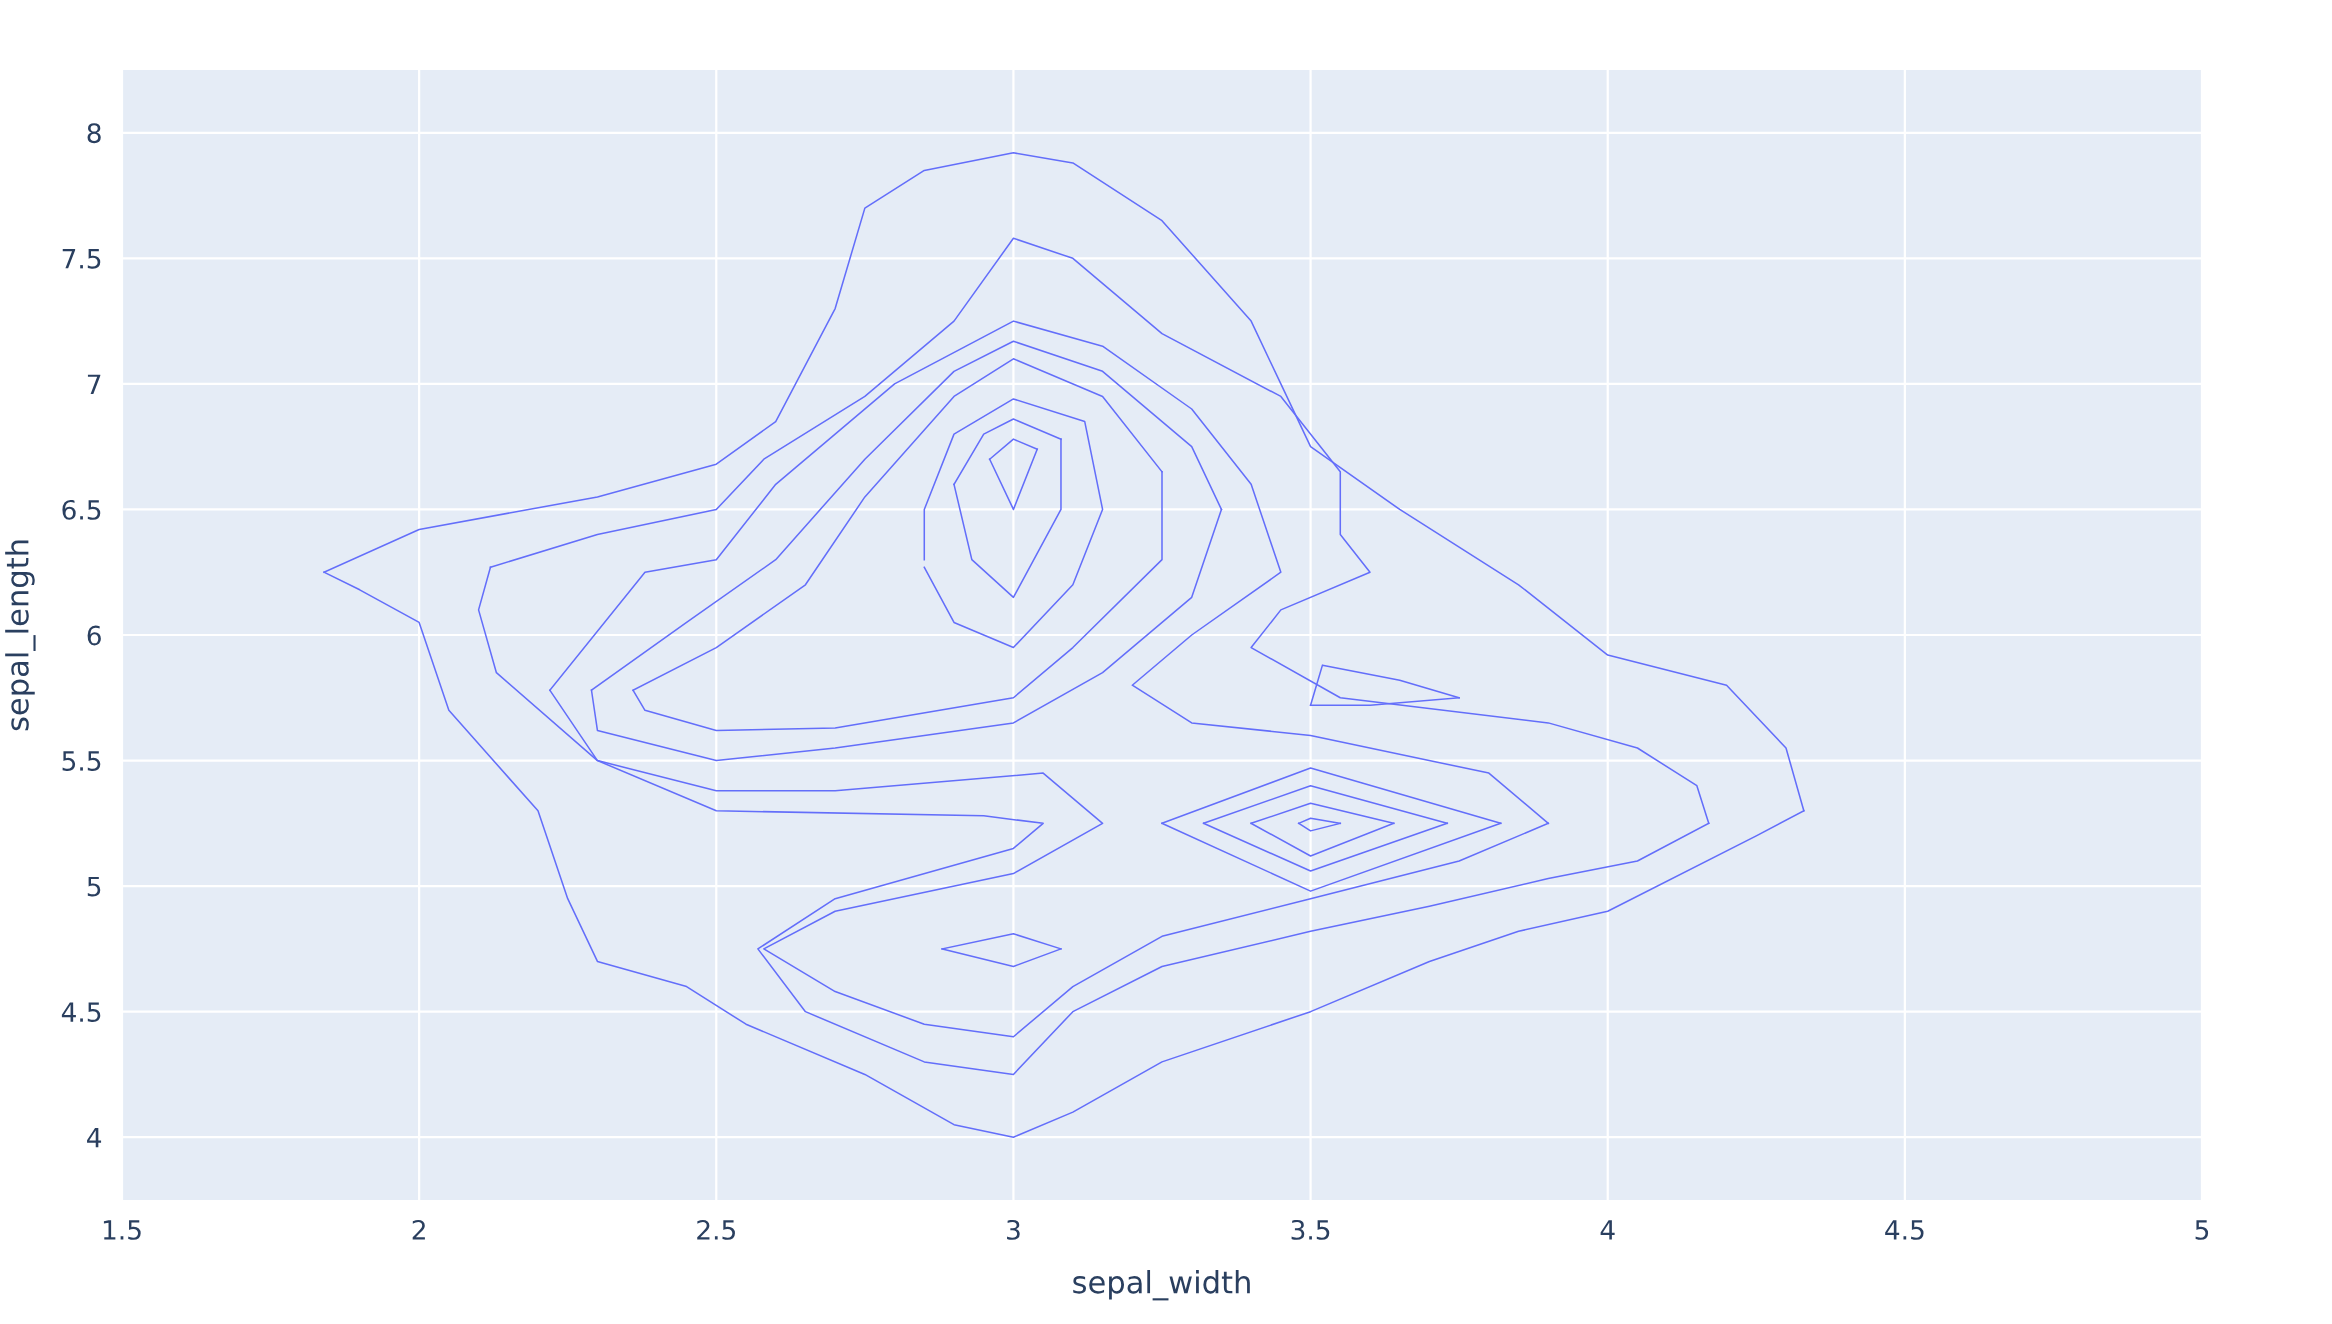 The height and width of the screenshot is (1324, 2332). I want to click on y-tick-label: 5.5, so click(81, 761).